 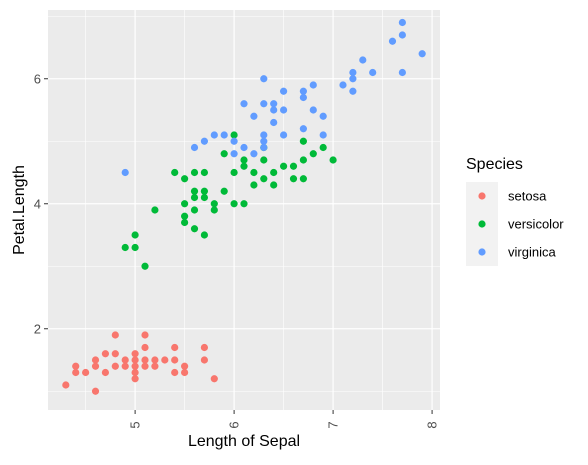 I want to click on x-tick-label: 8, so click(x=432, y=424).